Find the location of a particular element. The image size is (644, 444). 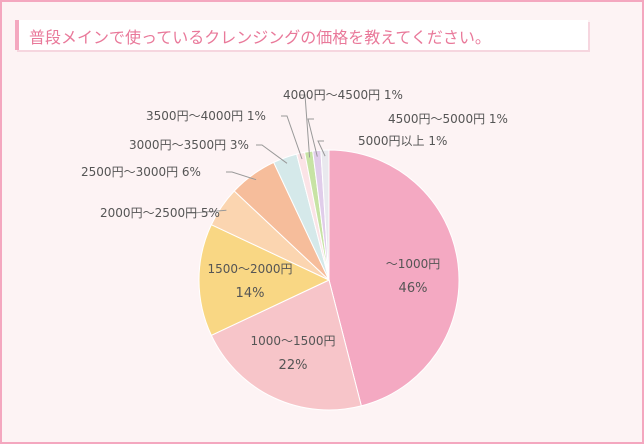

slice-label: 4500円～5000円 1% is located at coordinates (448, 119).